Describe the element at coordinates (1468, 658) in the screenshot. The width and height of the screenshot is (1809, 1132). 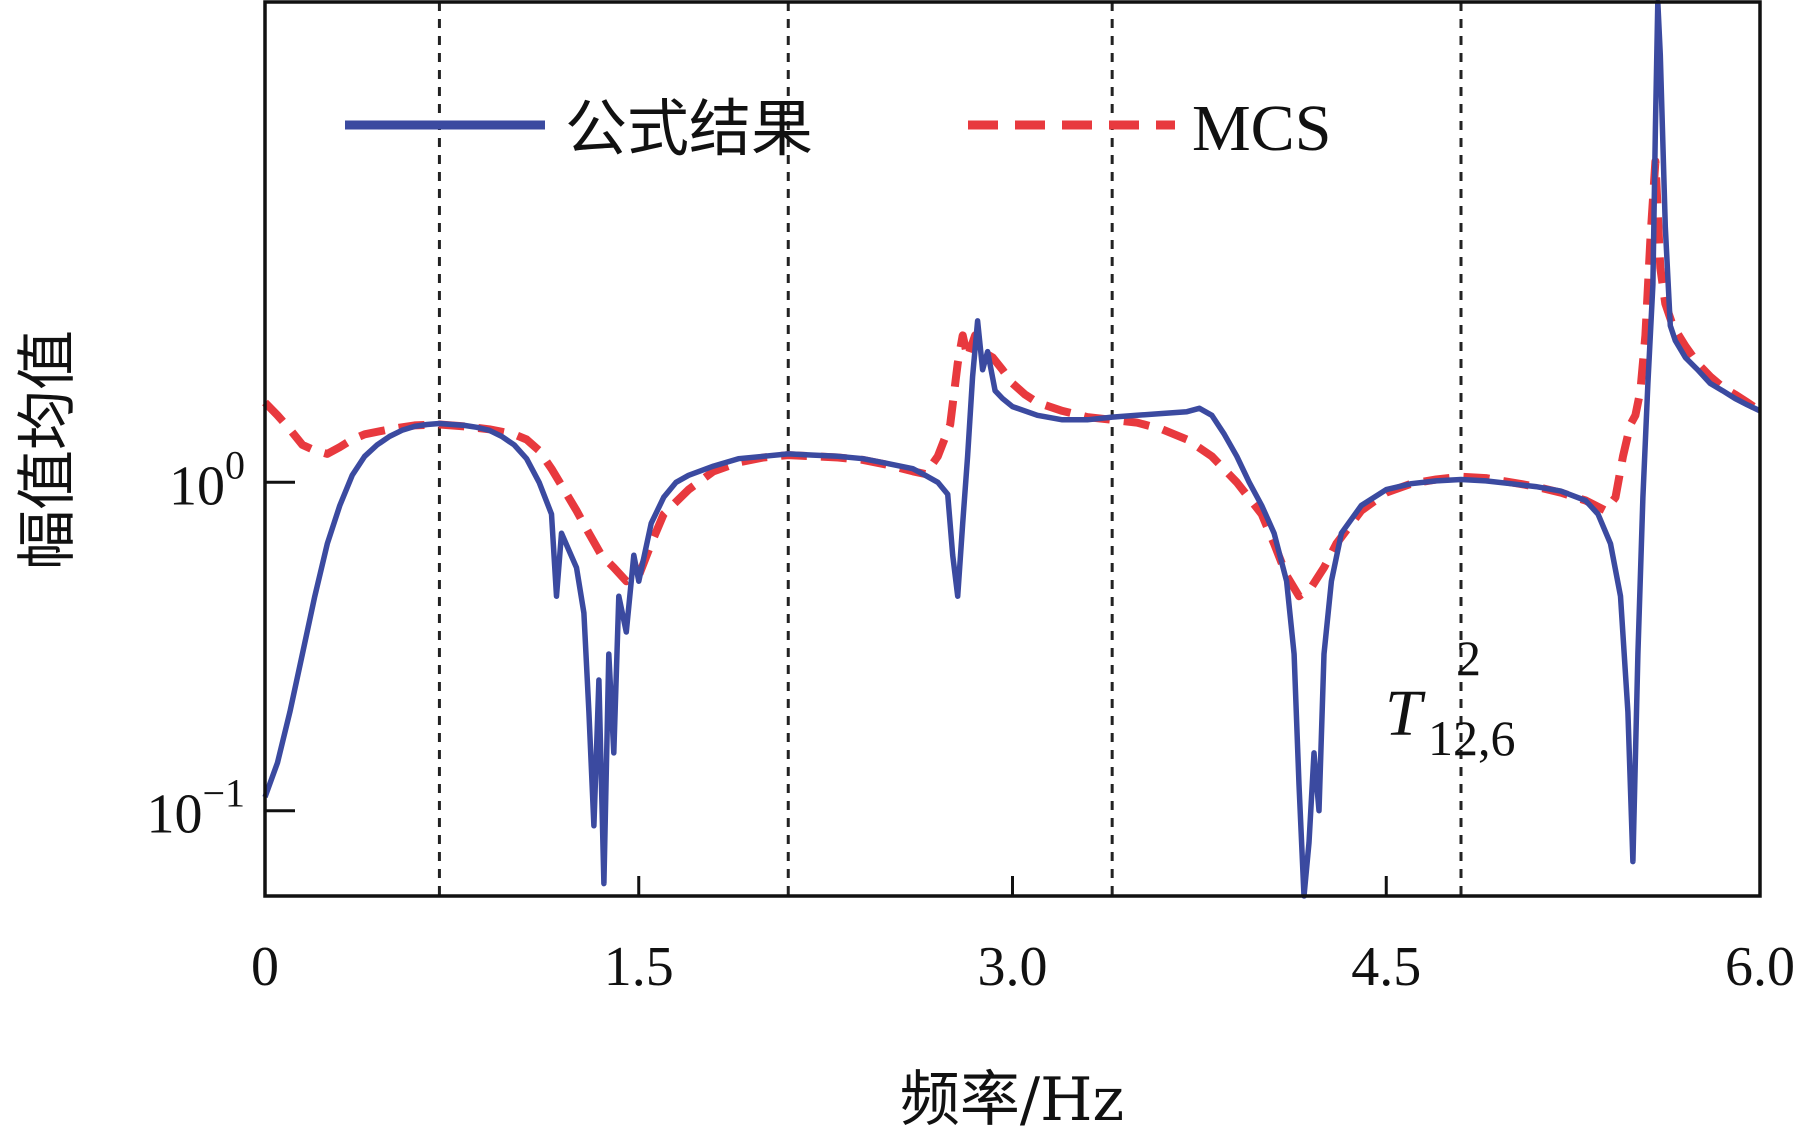
I see `annotation-superscript: 2` at that location.